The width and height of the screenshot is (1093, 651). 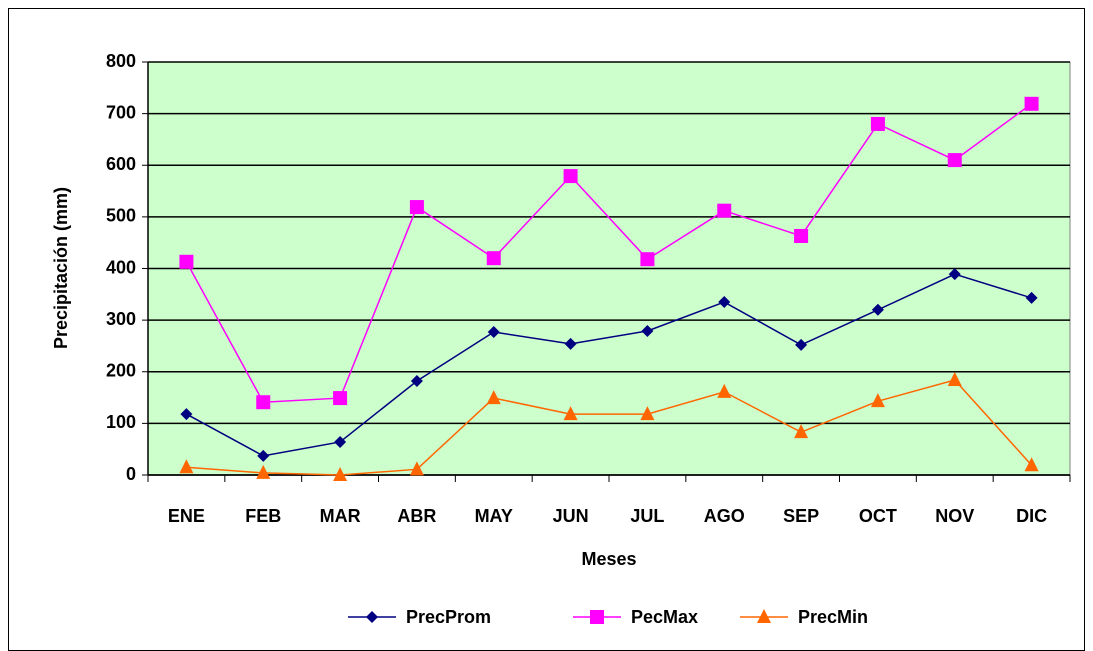 I want to click on y-tick-label: 100, so click(x=121, y=422).